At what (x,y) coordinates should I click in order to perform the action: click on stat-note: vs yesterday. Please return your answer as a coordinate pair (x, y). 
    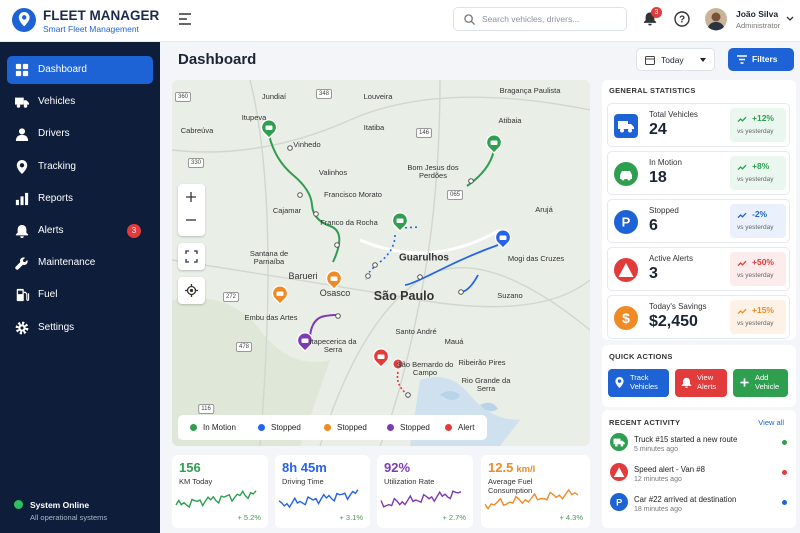
    Looking at the image, I should click on (755, 227).